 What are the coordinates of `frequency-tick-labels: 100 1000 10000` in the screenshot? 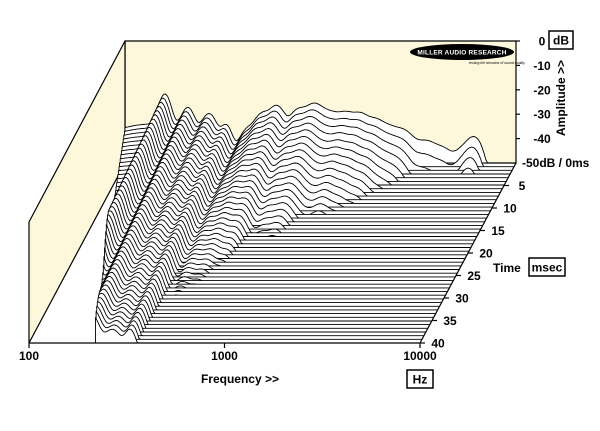 It's located at (228, 353).